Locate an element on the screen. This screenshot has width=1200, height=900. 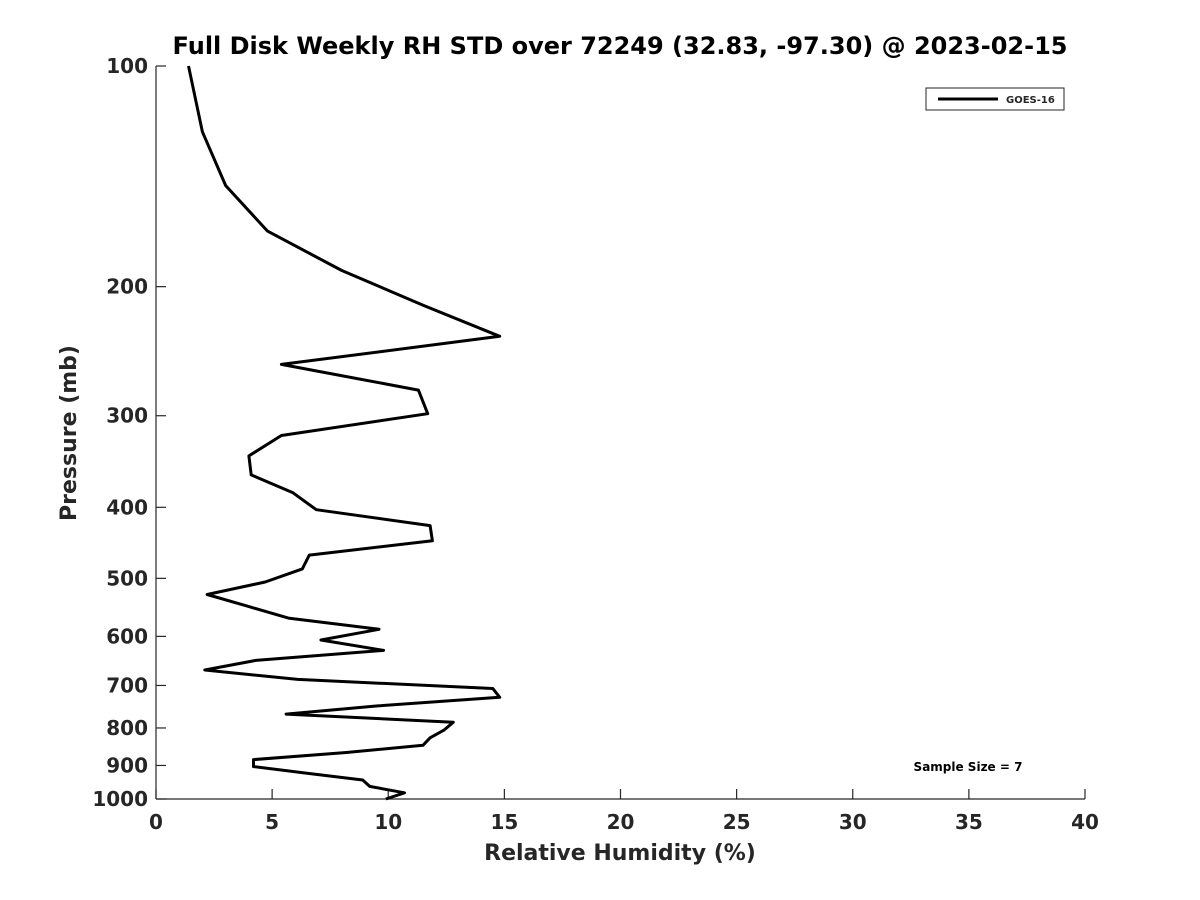
legend-label-goes-16: GOES-16 is located at coordinates (1030, 100).